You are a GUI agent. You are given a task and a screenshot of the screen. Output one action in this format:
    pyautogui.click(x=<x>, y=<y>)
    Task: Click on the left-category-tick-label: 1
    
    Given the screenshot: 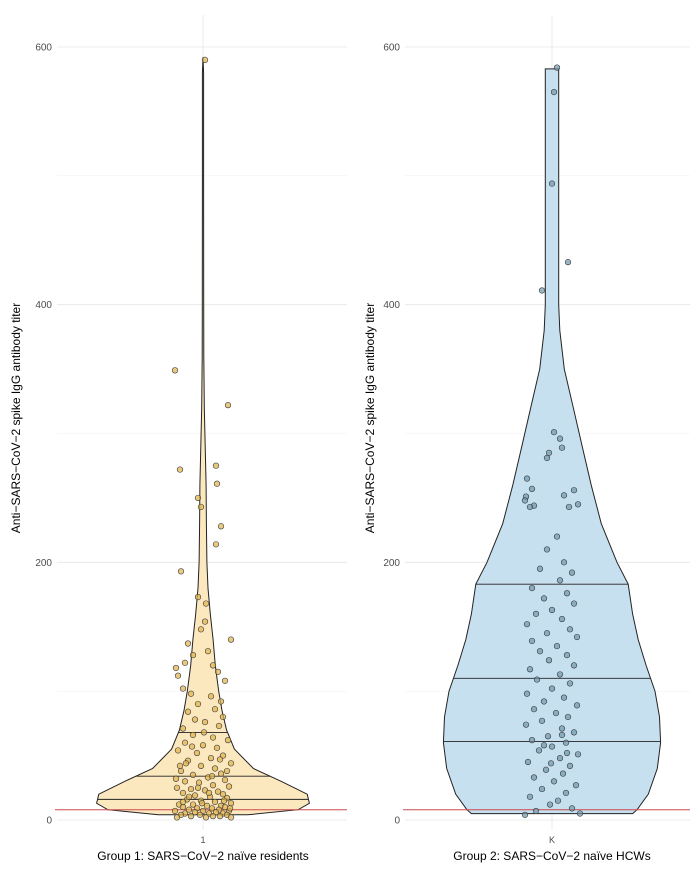 What is the action you would take?
    pyautogui.click(x=202, y=840)
    